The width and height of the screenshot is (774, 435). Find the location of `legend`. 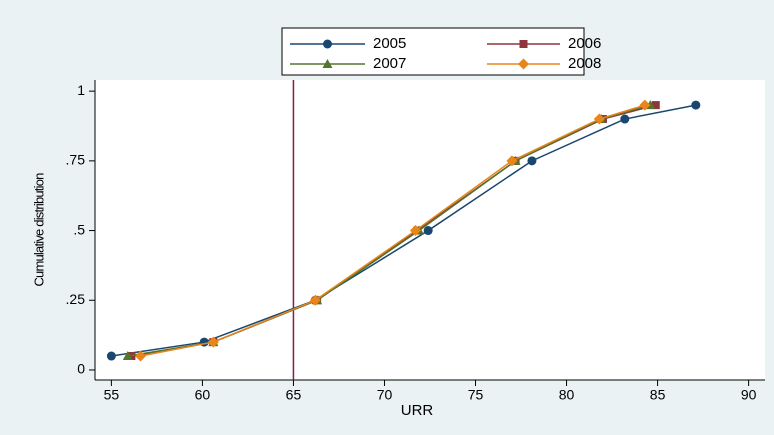

legend is located at coordinates (433, 51).